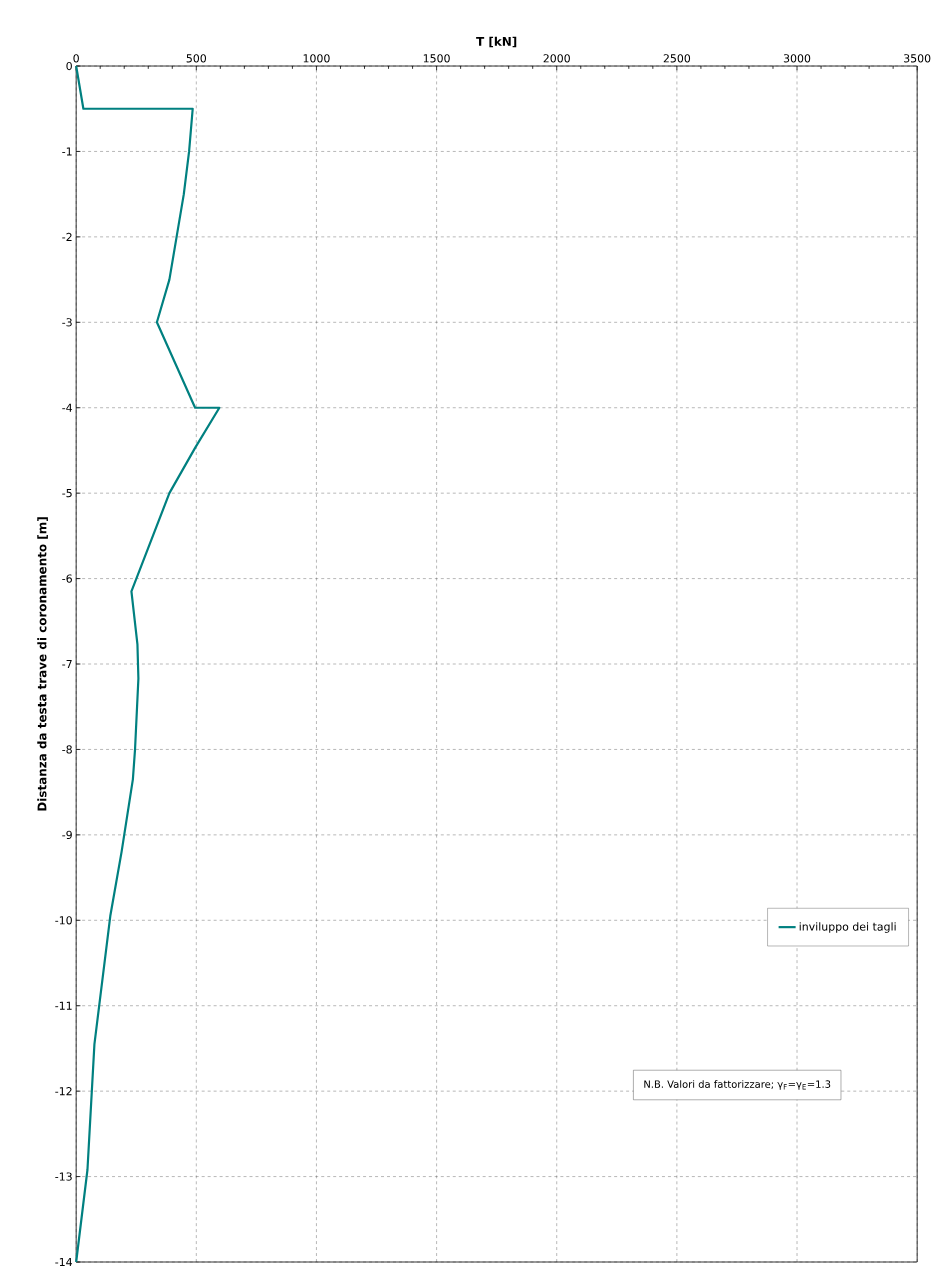 Image resolution: width=940 pixels, height=1270 pixels. Describe the element at coordinates (797, 58) in the screenshot. I see `x-tick-label: 3000` at that location.